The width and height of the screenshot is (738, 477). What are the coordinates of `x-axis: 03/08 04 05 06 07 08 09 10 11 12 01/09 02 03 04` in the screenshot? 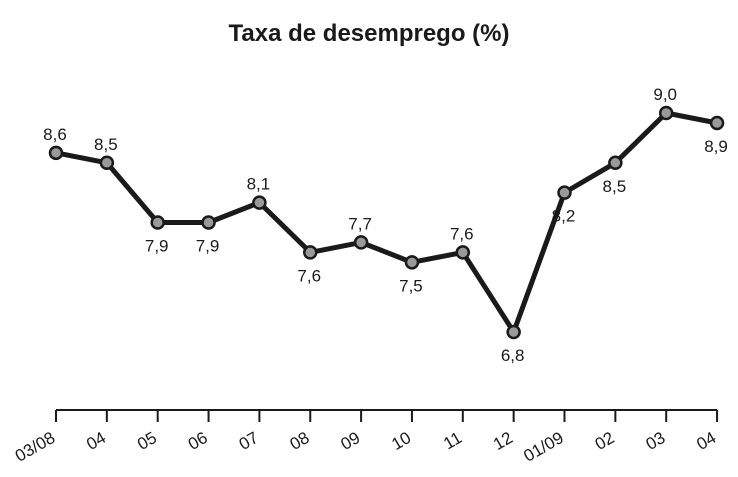 It's located at (365, 437).